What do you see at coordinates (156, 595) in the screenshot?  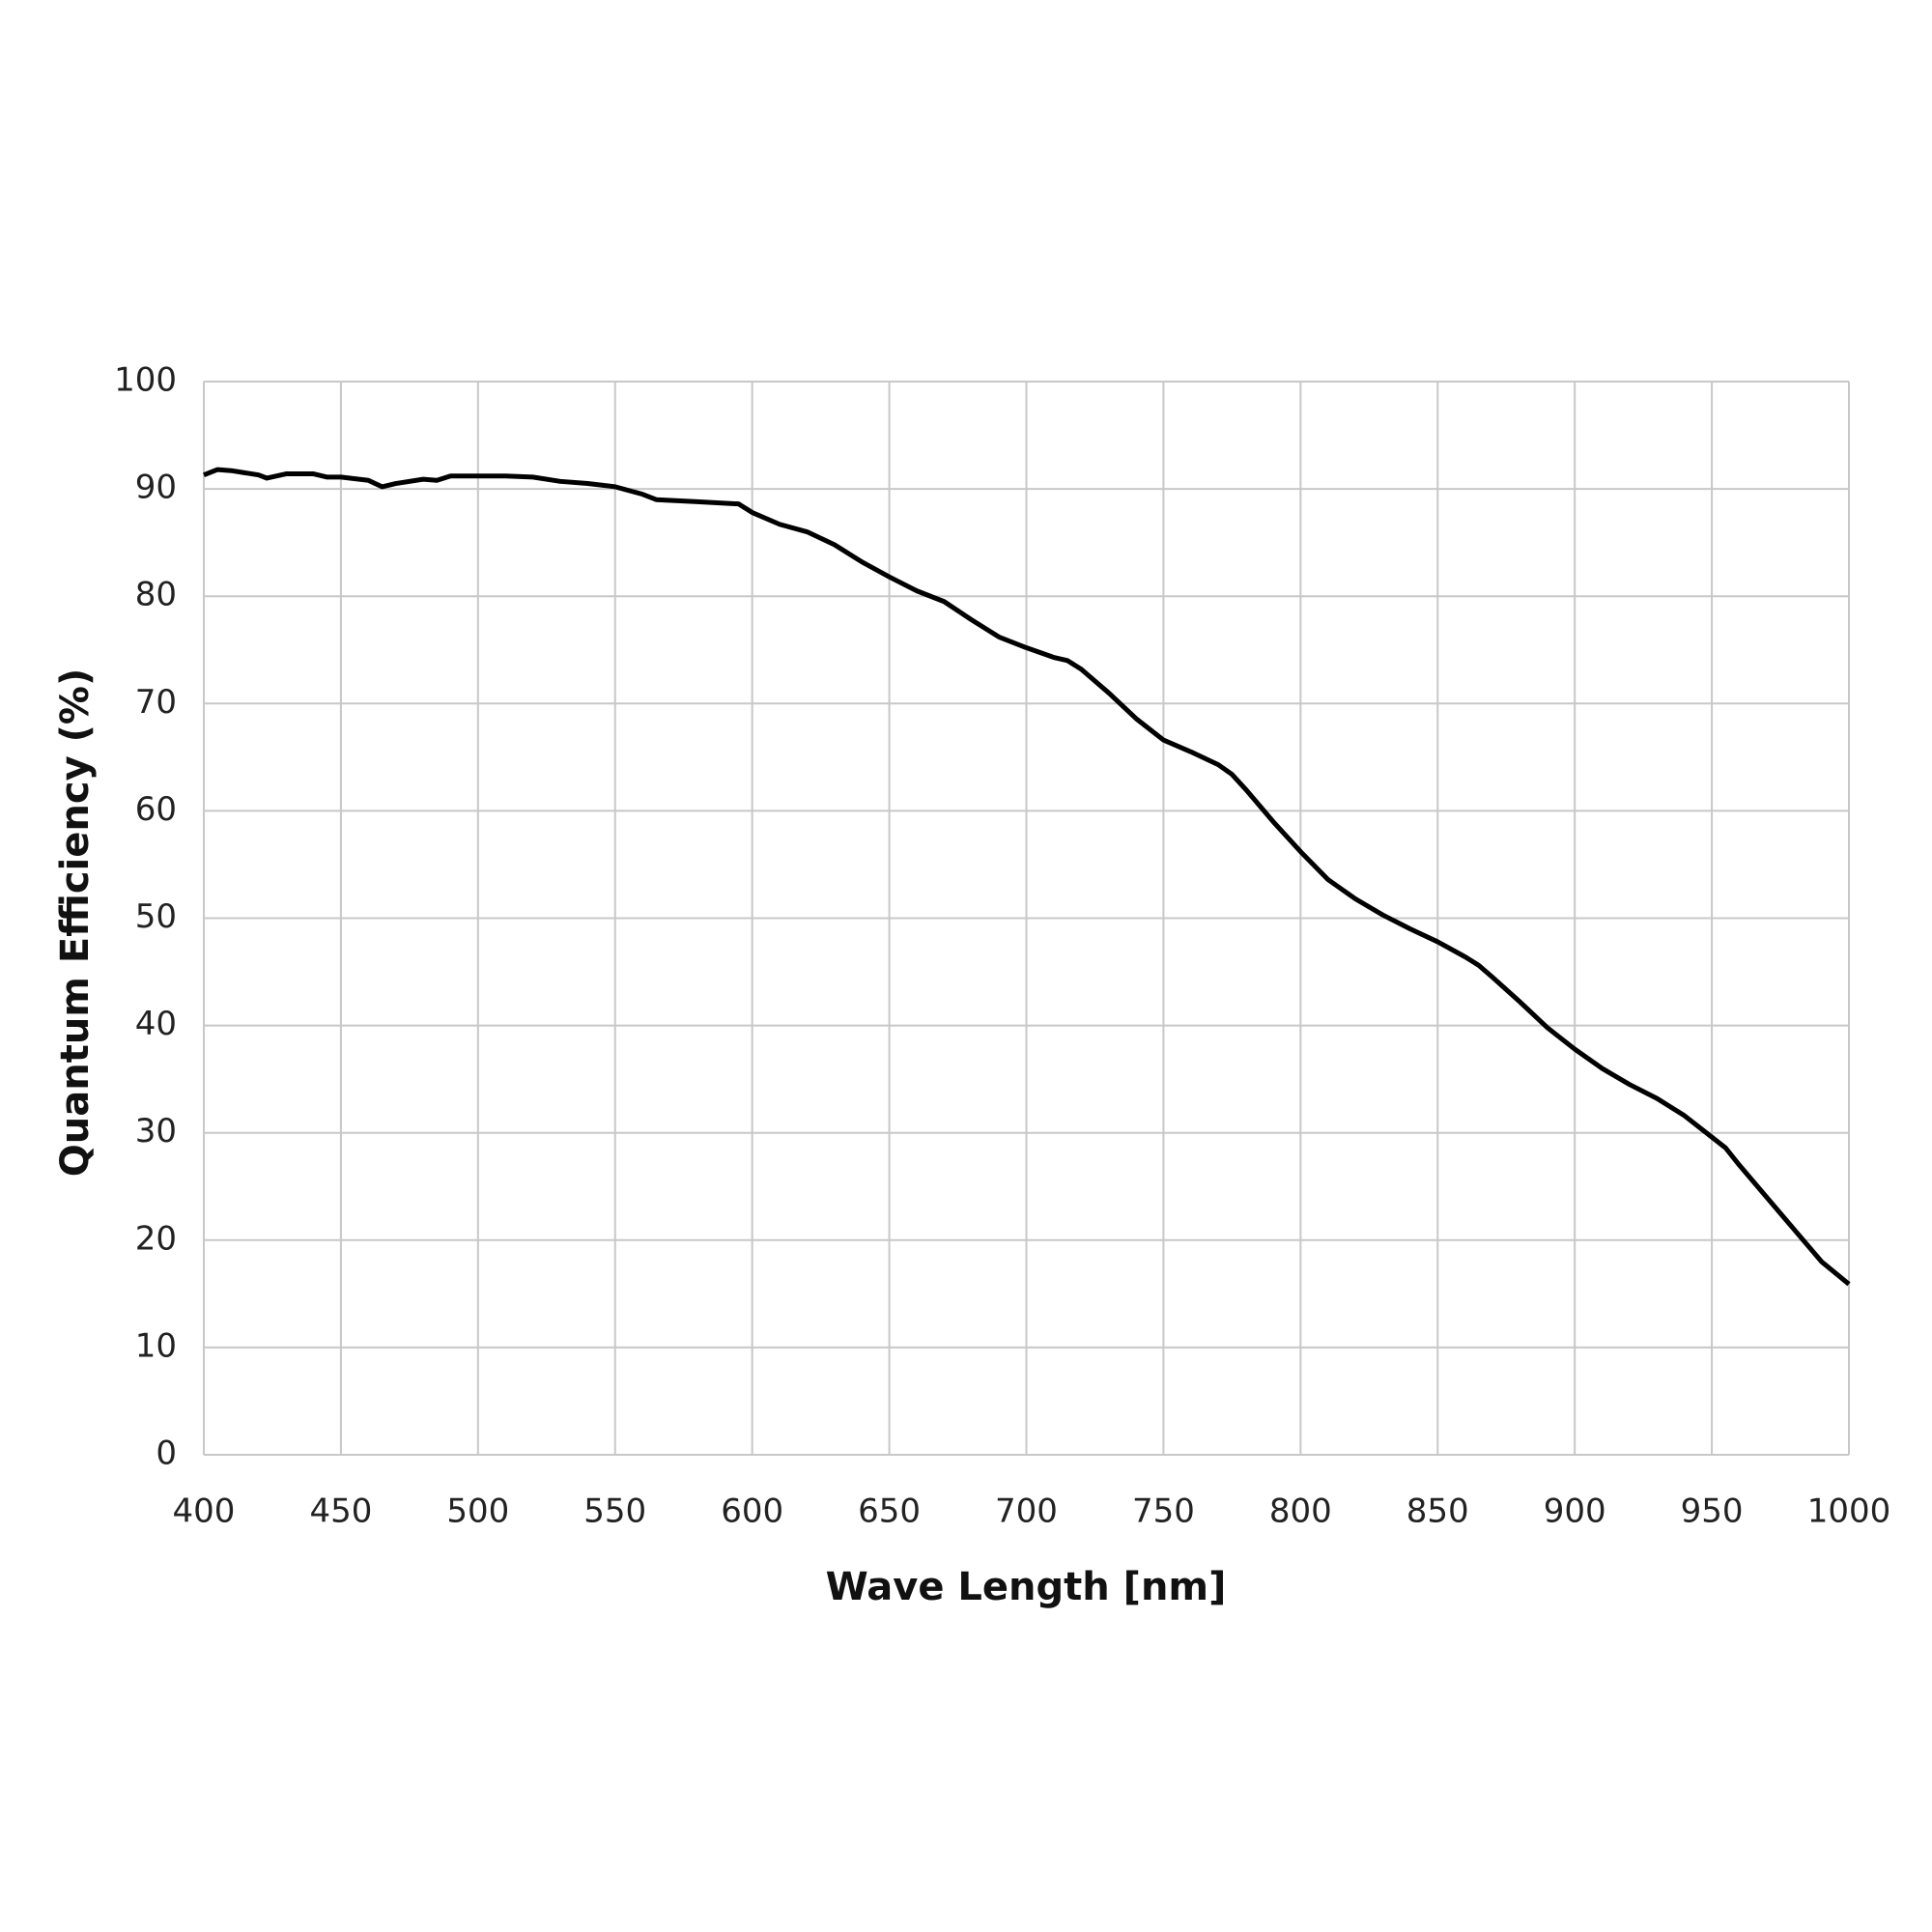 I see `y-tick-label: 80` at bounding box center [156, 595].